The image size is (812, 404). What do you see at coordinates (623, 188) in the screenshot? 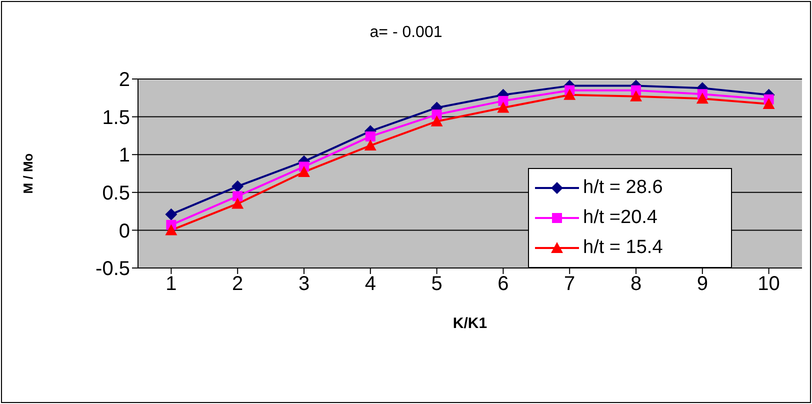
I see `legend-label: h/t = 28.6` at bounding box center [623, 188].